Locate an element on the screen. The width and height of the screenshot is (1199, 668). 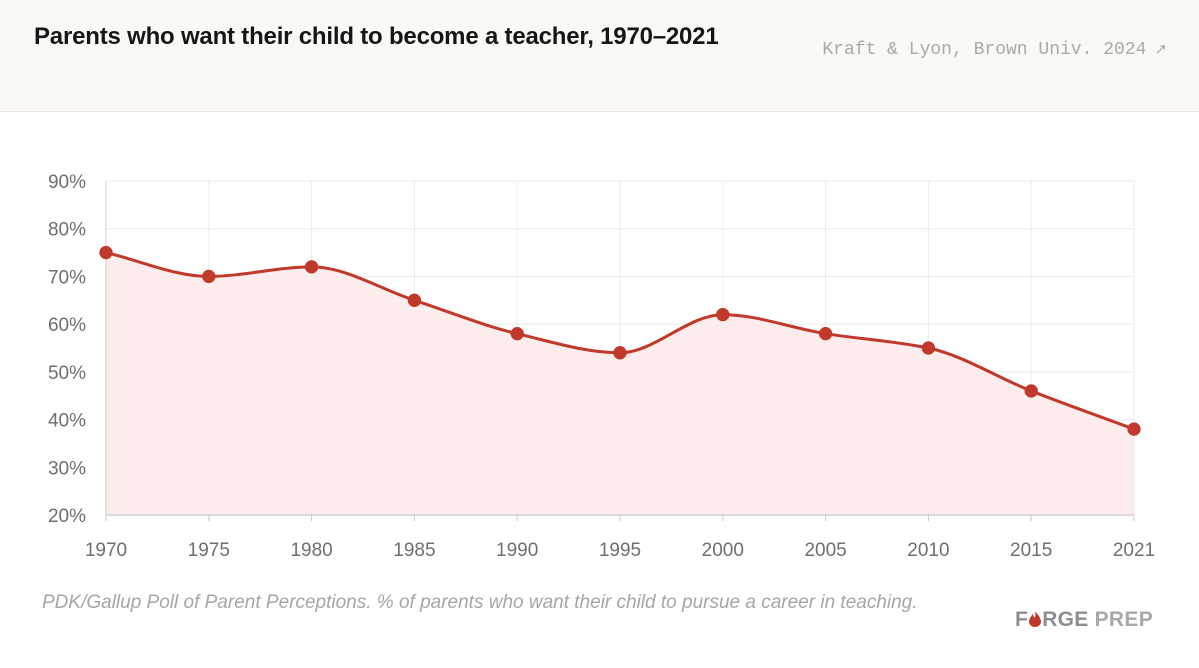
brand-name-part1: F RGE is located at coordinates (1052, 619).